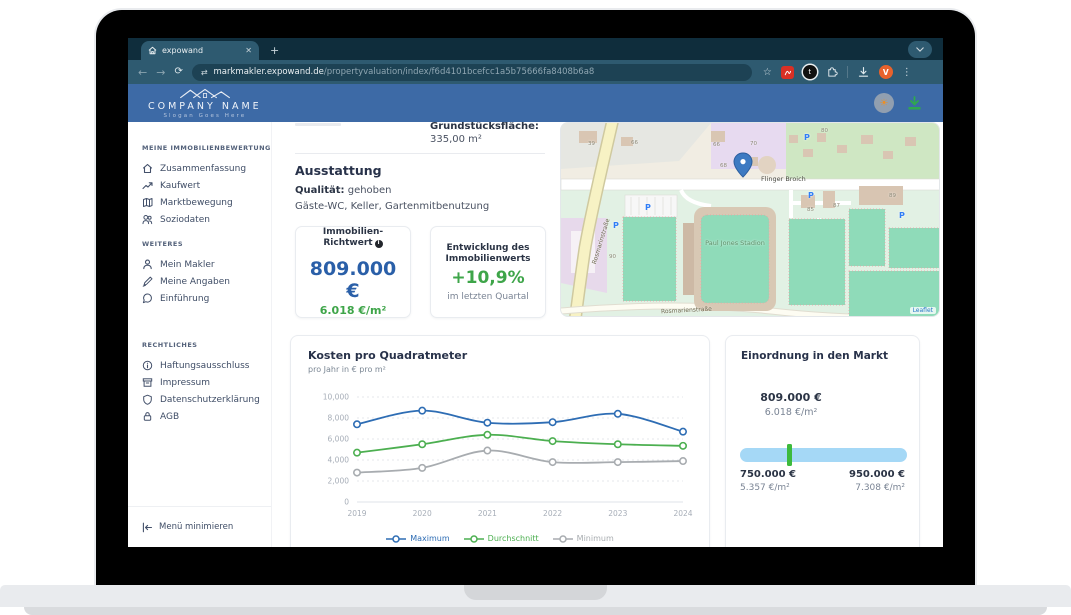 This screenshot has height=615, width=1071. Describe the element at coordinates (163, 244) in the screenshot. I see `sidebar-heading-weiteres: WEITERES` at that location.